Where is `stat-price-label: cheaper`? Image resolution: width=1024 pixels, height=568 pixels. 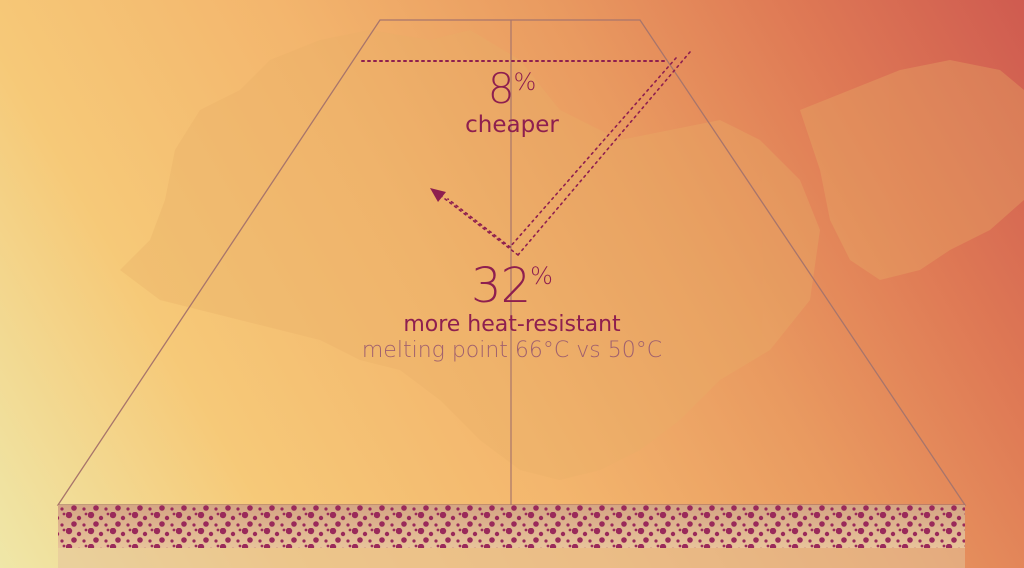 stat-price-label: cheaper is located at coordinates (512, 125).